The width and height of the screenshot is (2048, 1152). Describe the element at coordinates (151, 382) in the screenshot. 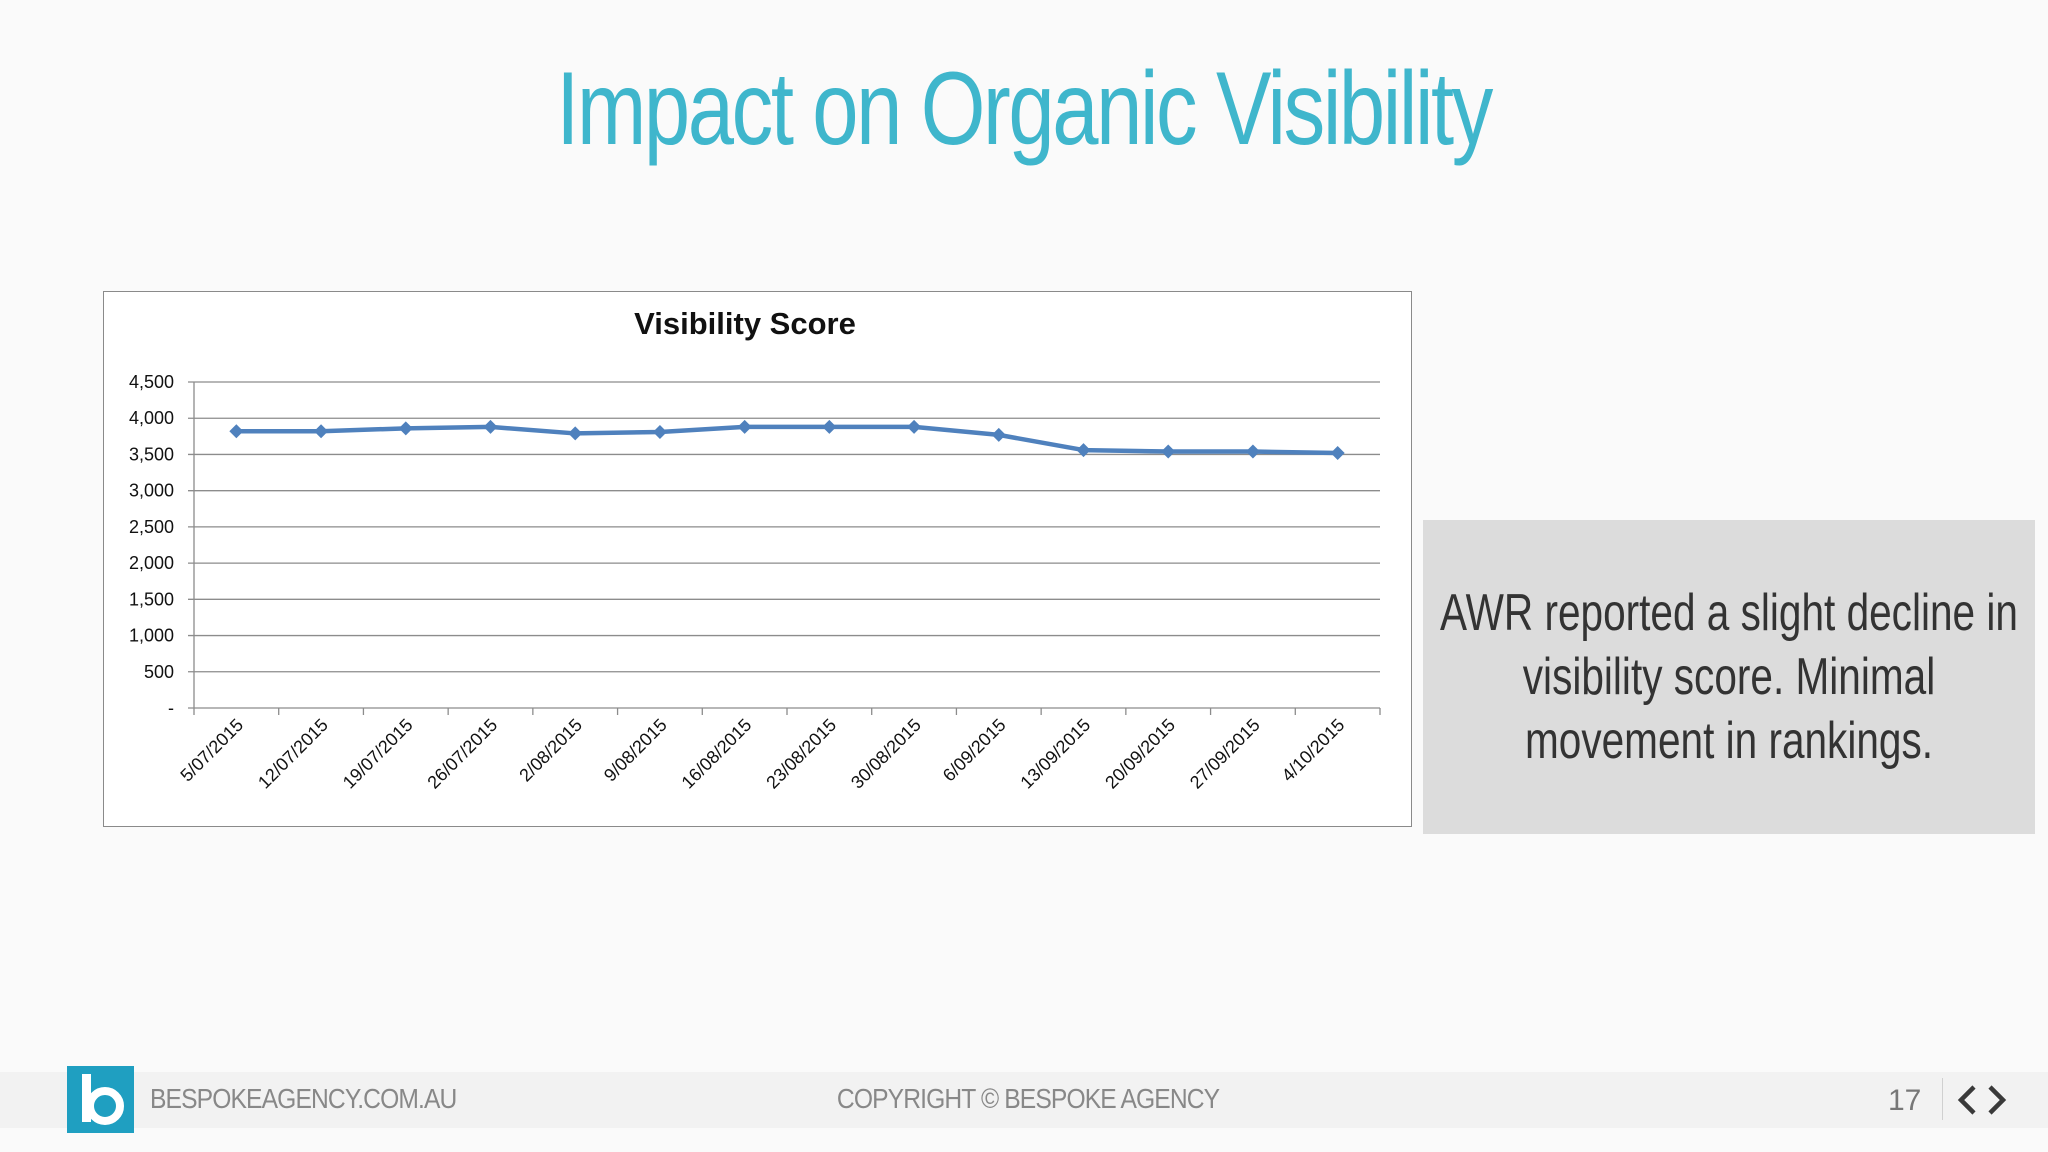

I see `y-tick-label: 4,500` at that location.